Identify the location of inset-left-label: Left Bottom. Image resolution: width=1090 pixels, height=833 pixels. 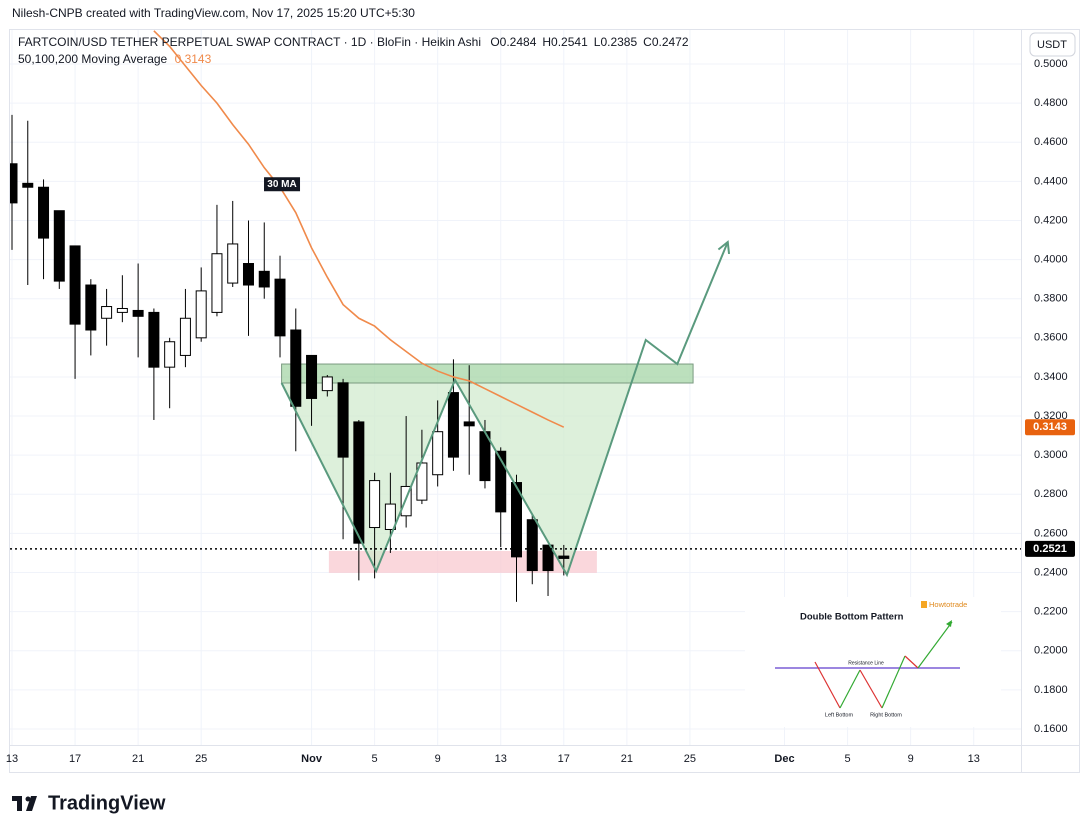
(839, 715).